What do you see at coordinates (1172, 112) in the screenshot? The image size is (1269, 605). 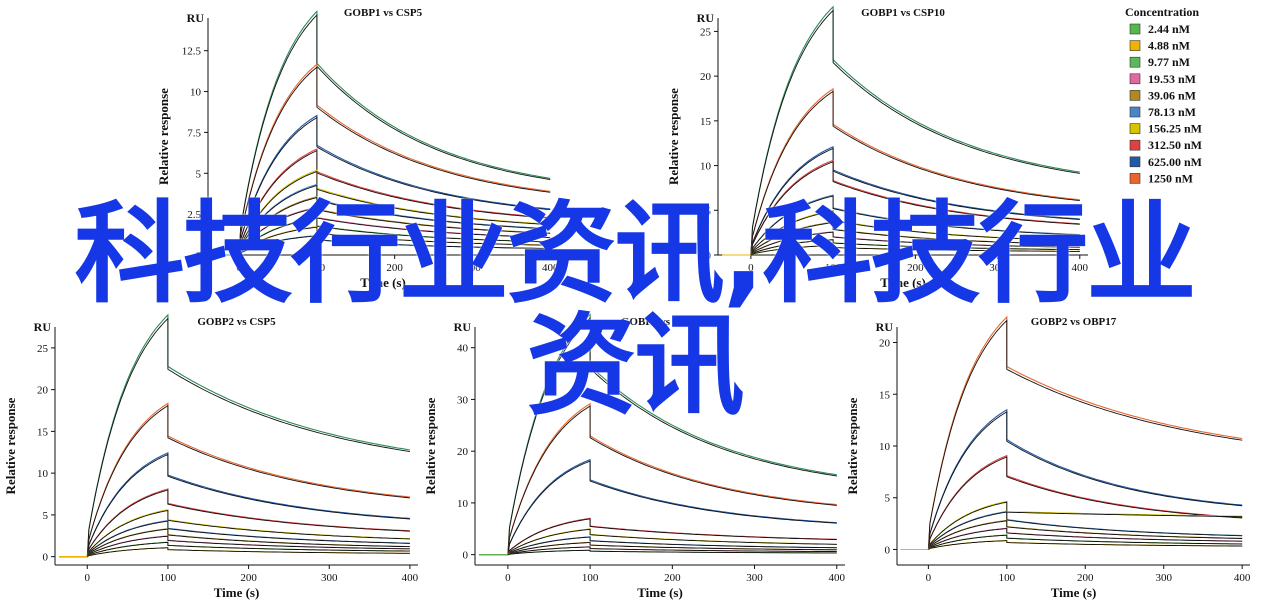 I see `legend-label: 78.13 nM` at bounding box center [1172, 112].